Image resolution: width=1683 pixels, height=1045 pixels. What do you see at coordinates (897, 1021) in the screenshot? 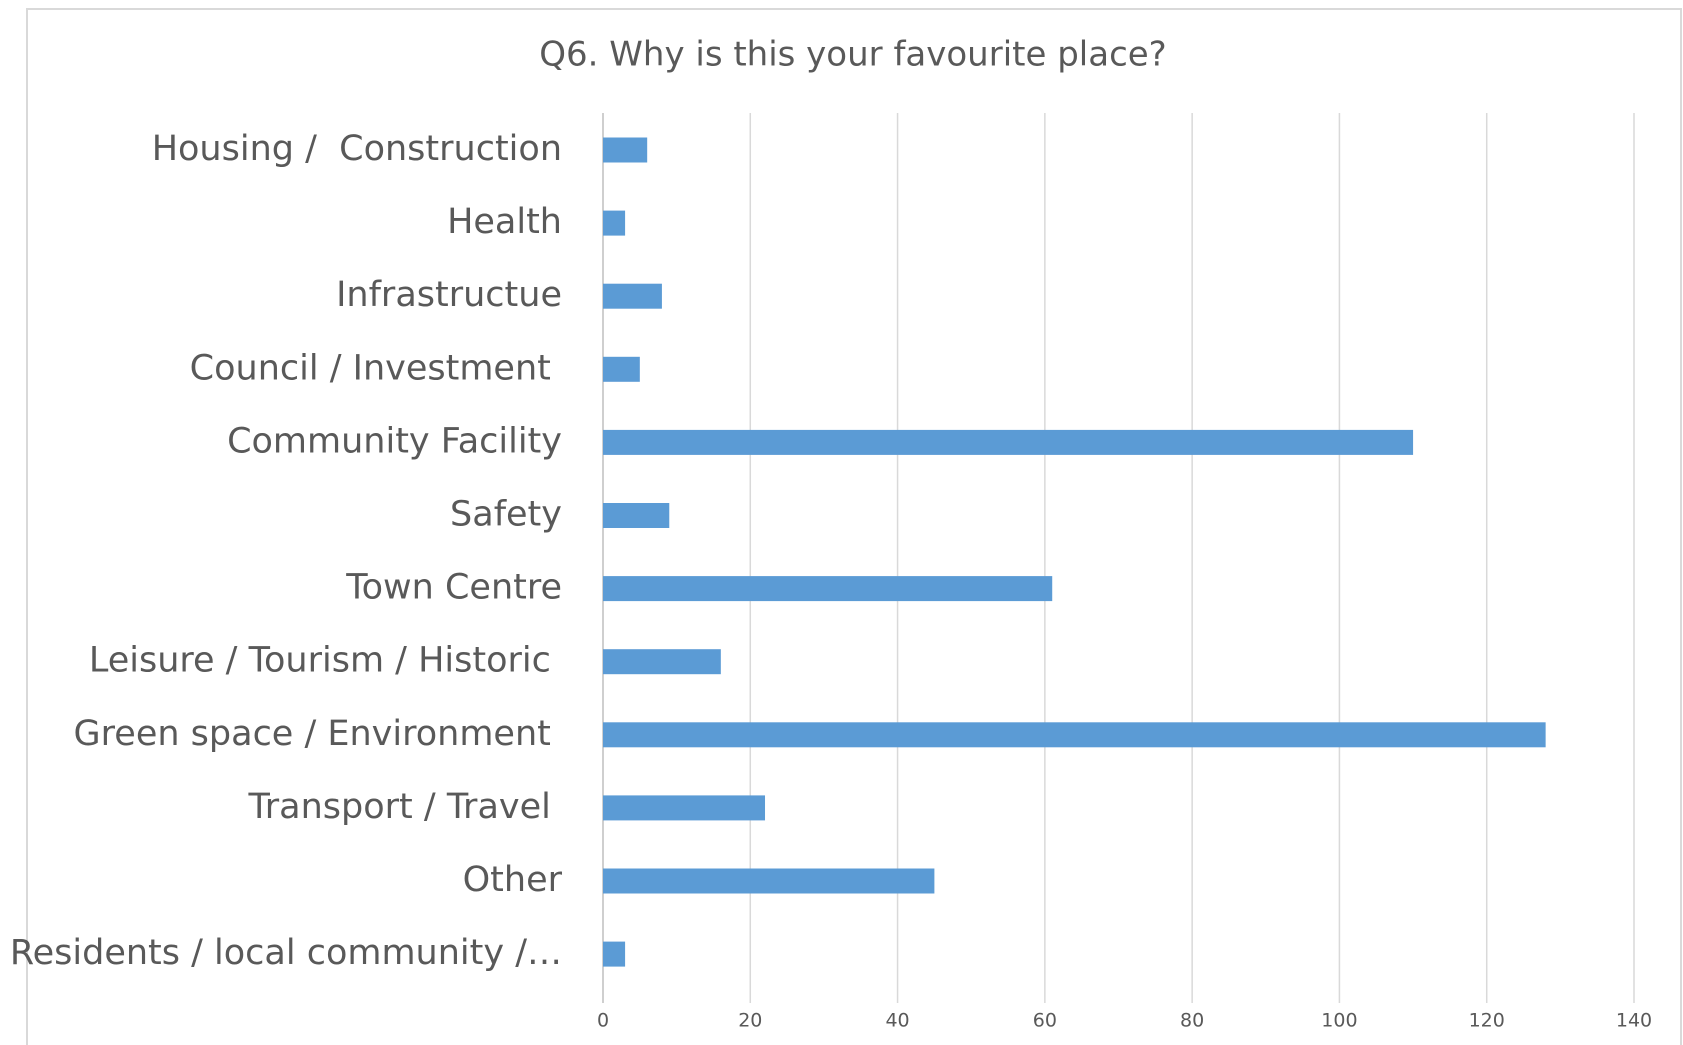
I see `x-tick-label: 40` at bounding box center [897, 1021].